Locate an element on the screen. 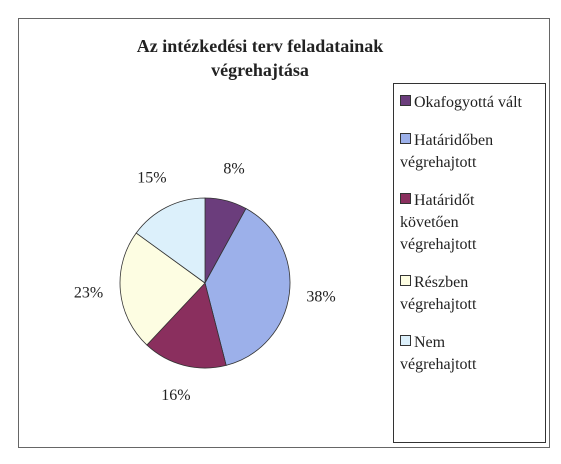  data-label: 15% is located at coordinates (151, 177).